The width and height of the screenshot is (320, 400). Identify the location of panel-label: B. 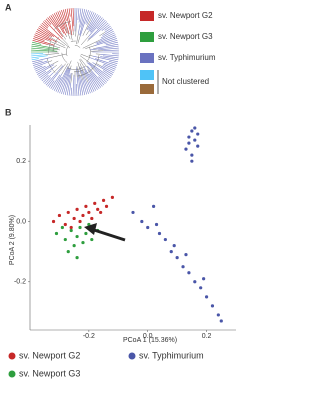
(8, 112).